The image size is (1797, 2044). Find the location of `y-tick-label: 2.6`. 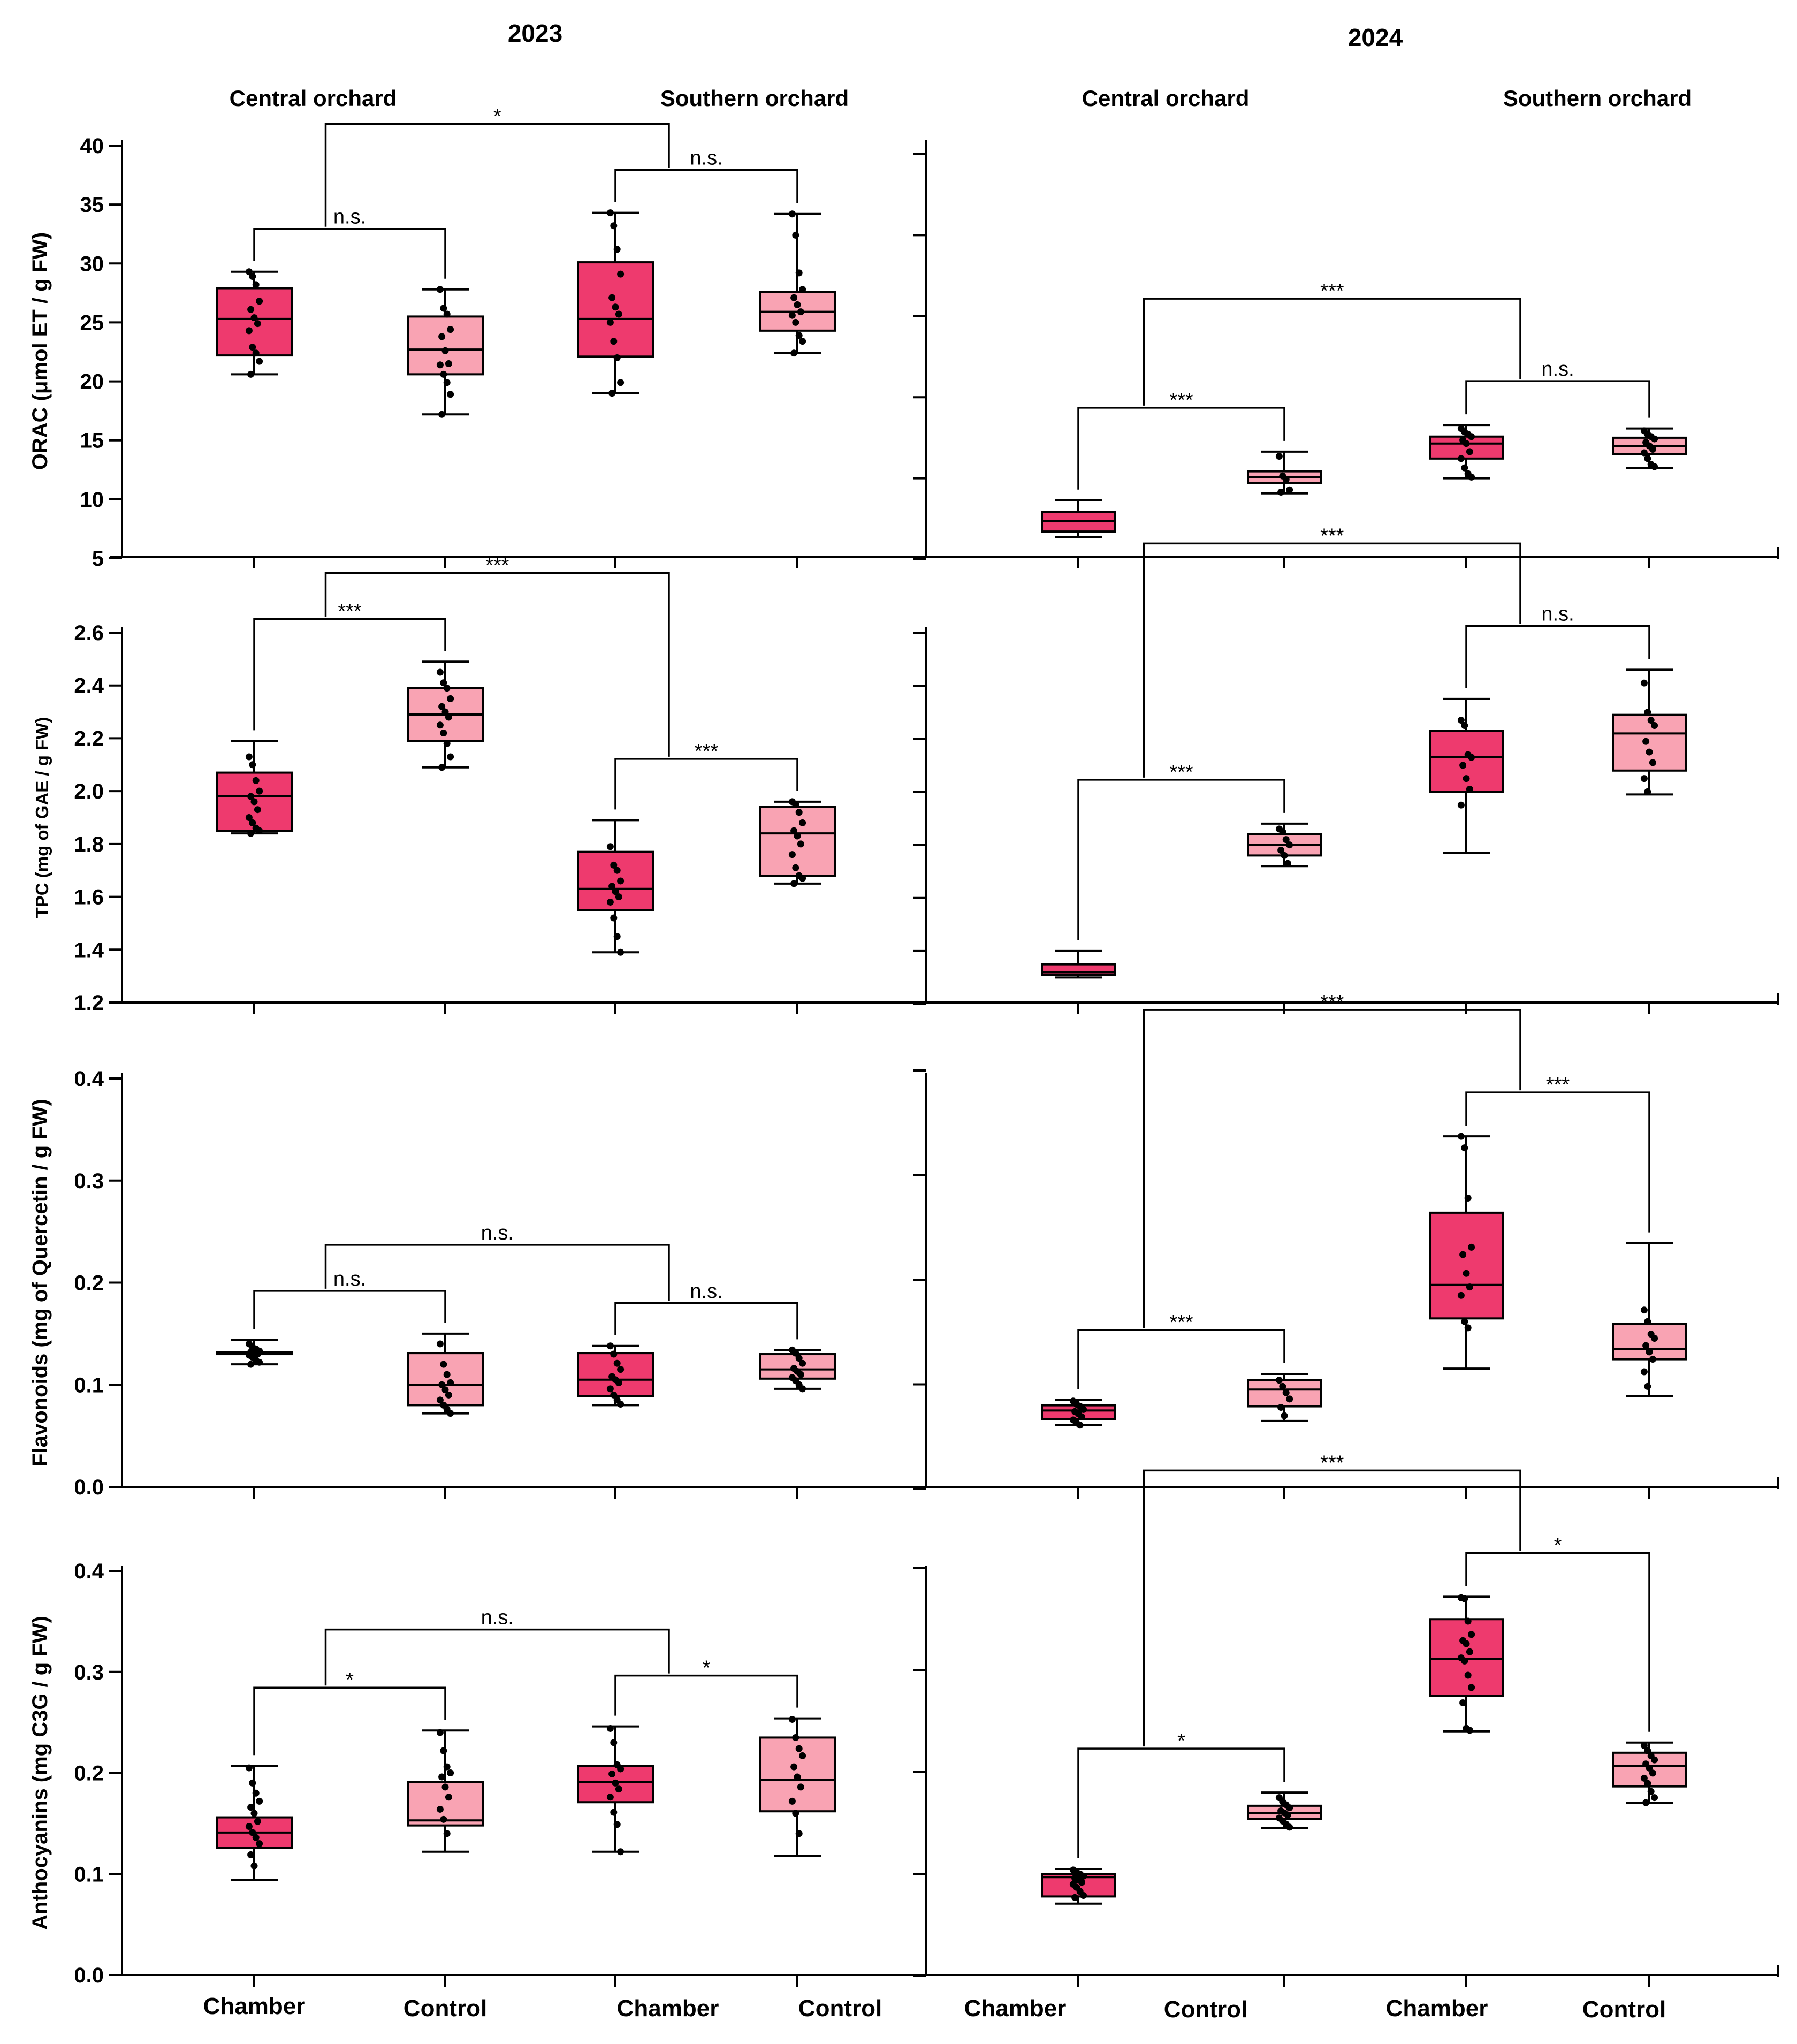

y-tick-label: 2.6 is located at coordinates (89, 633).